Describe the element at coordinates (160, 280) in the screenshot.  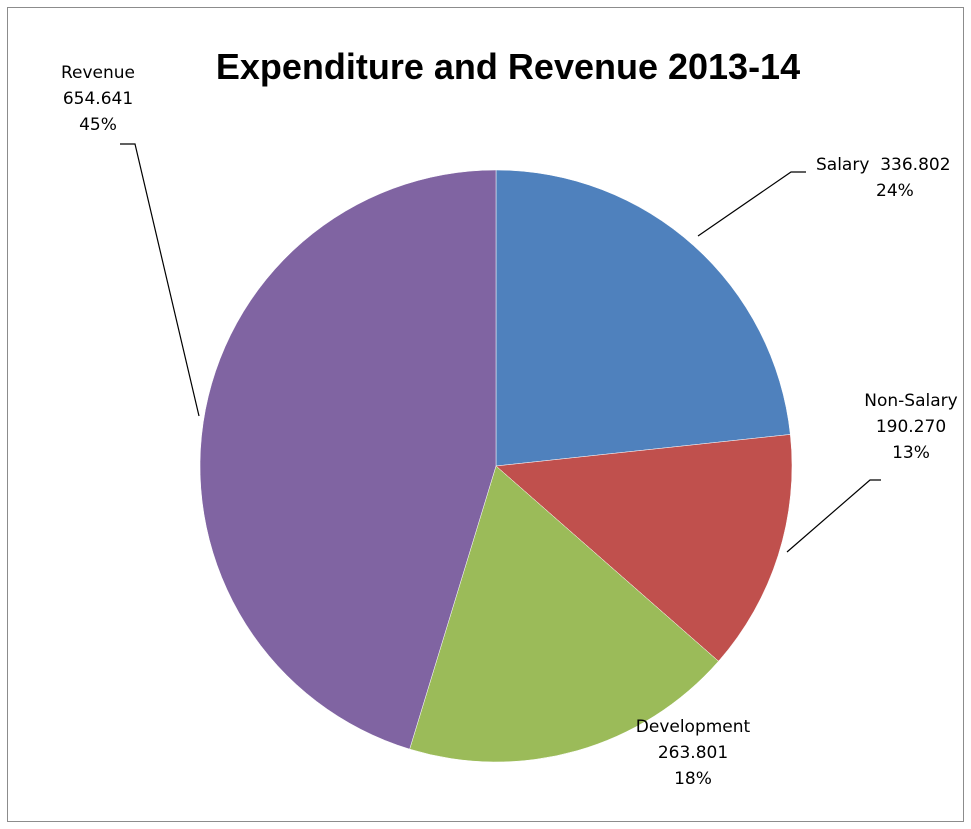
I see `leader-line-revenue` at that location.